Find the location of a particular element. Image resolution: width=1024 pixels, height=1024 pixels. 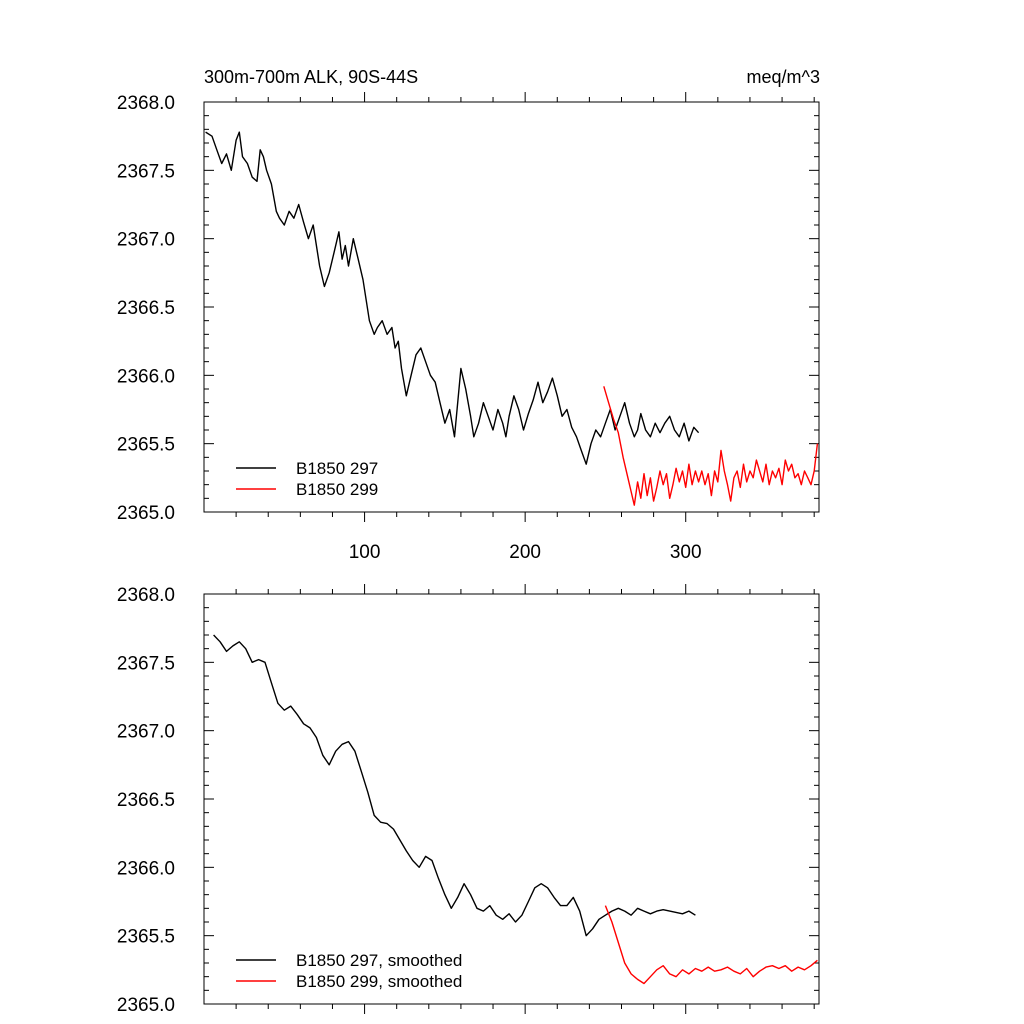

x-tick-label: 300 is located at coordinates (686, 552).